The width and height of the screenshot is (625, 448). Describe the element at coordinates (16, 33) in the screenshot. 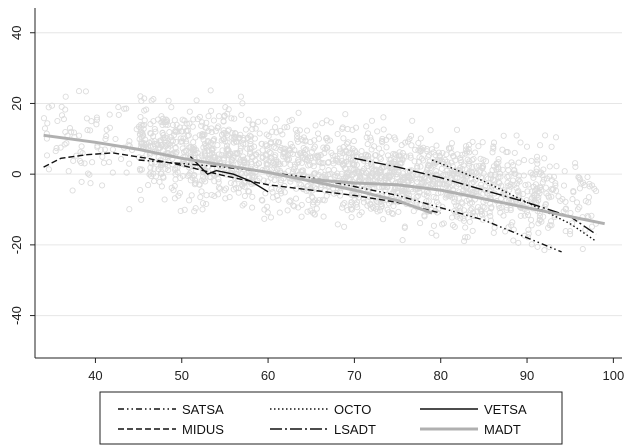

I see `y-tick-label: 40` at that location.